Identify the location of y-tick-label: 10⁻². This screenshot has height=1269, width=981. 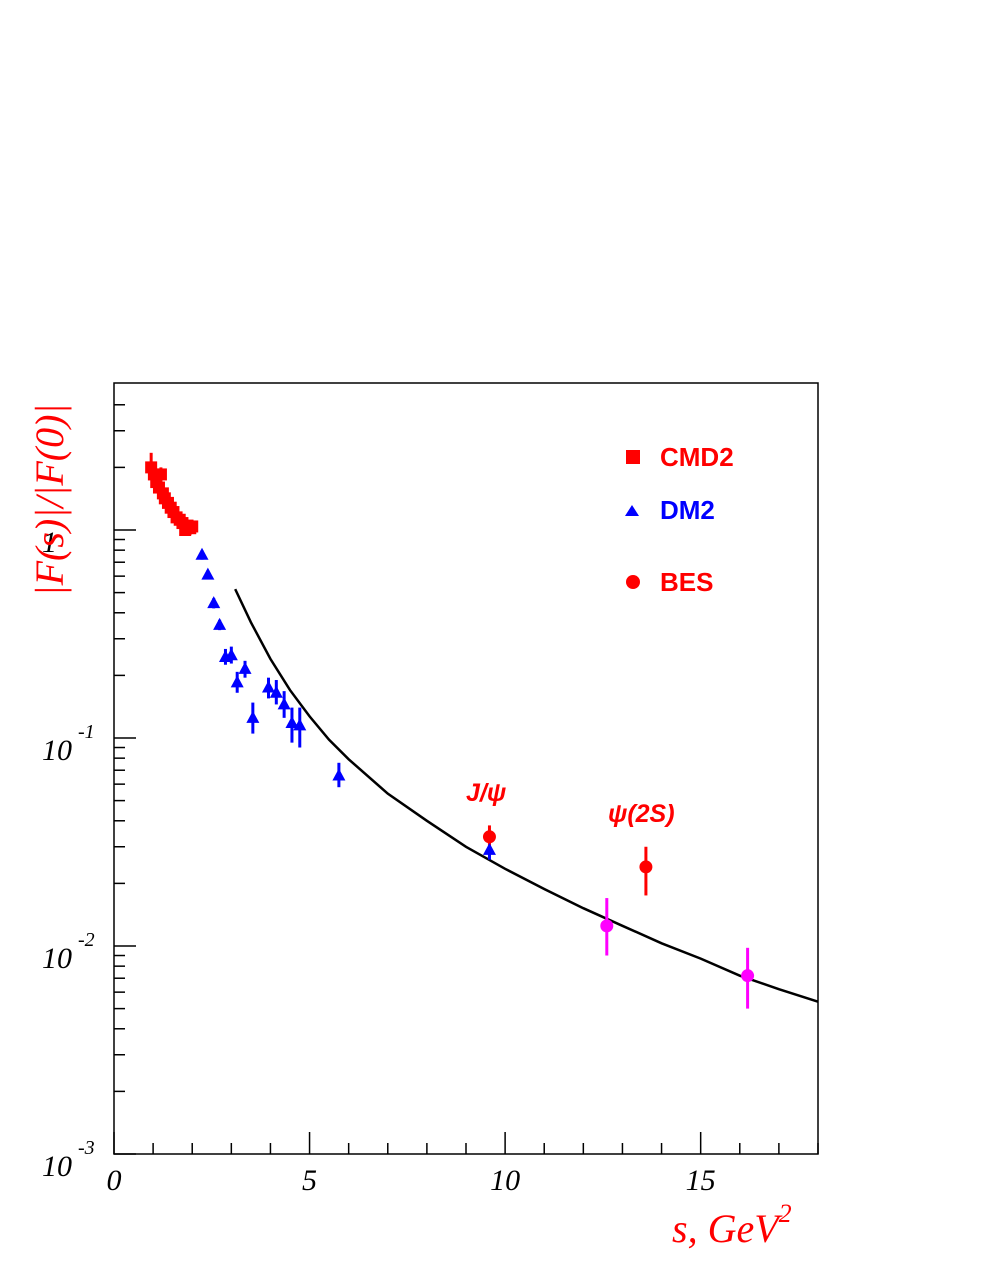
(68, 952).